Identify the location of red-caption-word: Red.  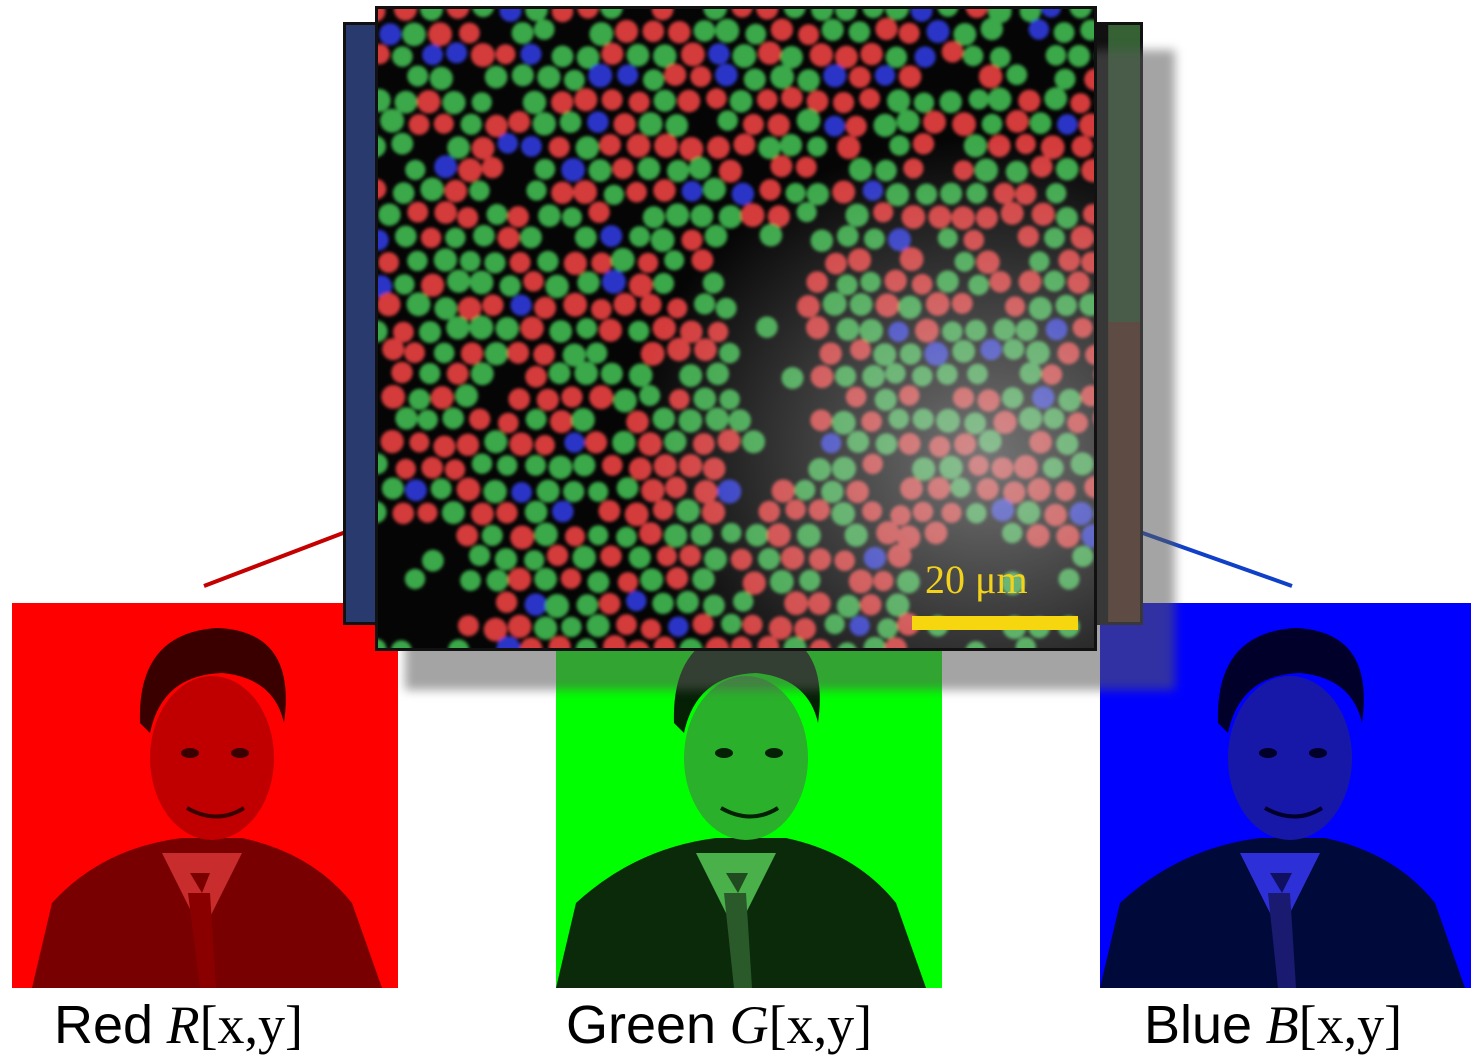
(104, 1025).